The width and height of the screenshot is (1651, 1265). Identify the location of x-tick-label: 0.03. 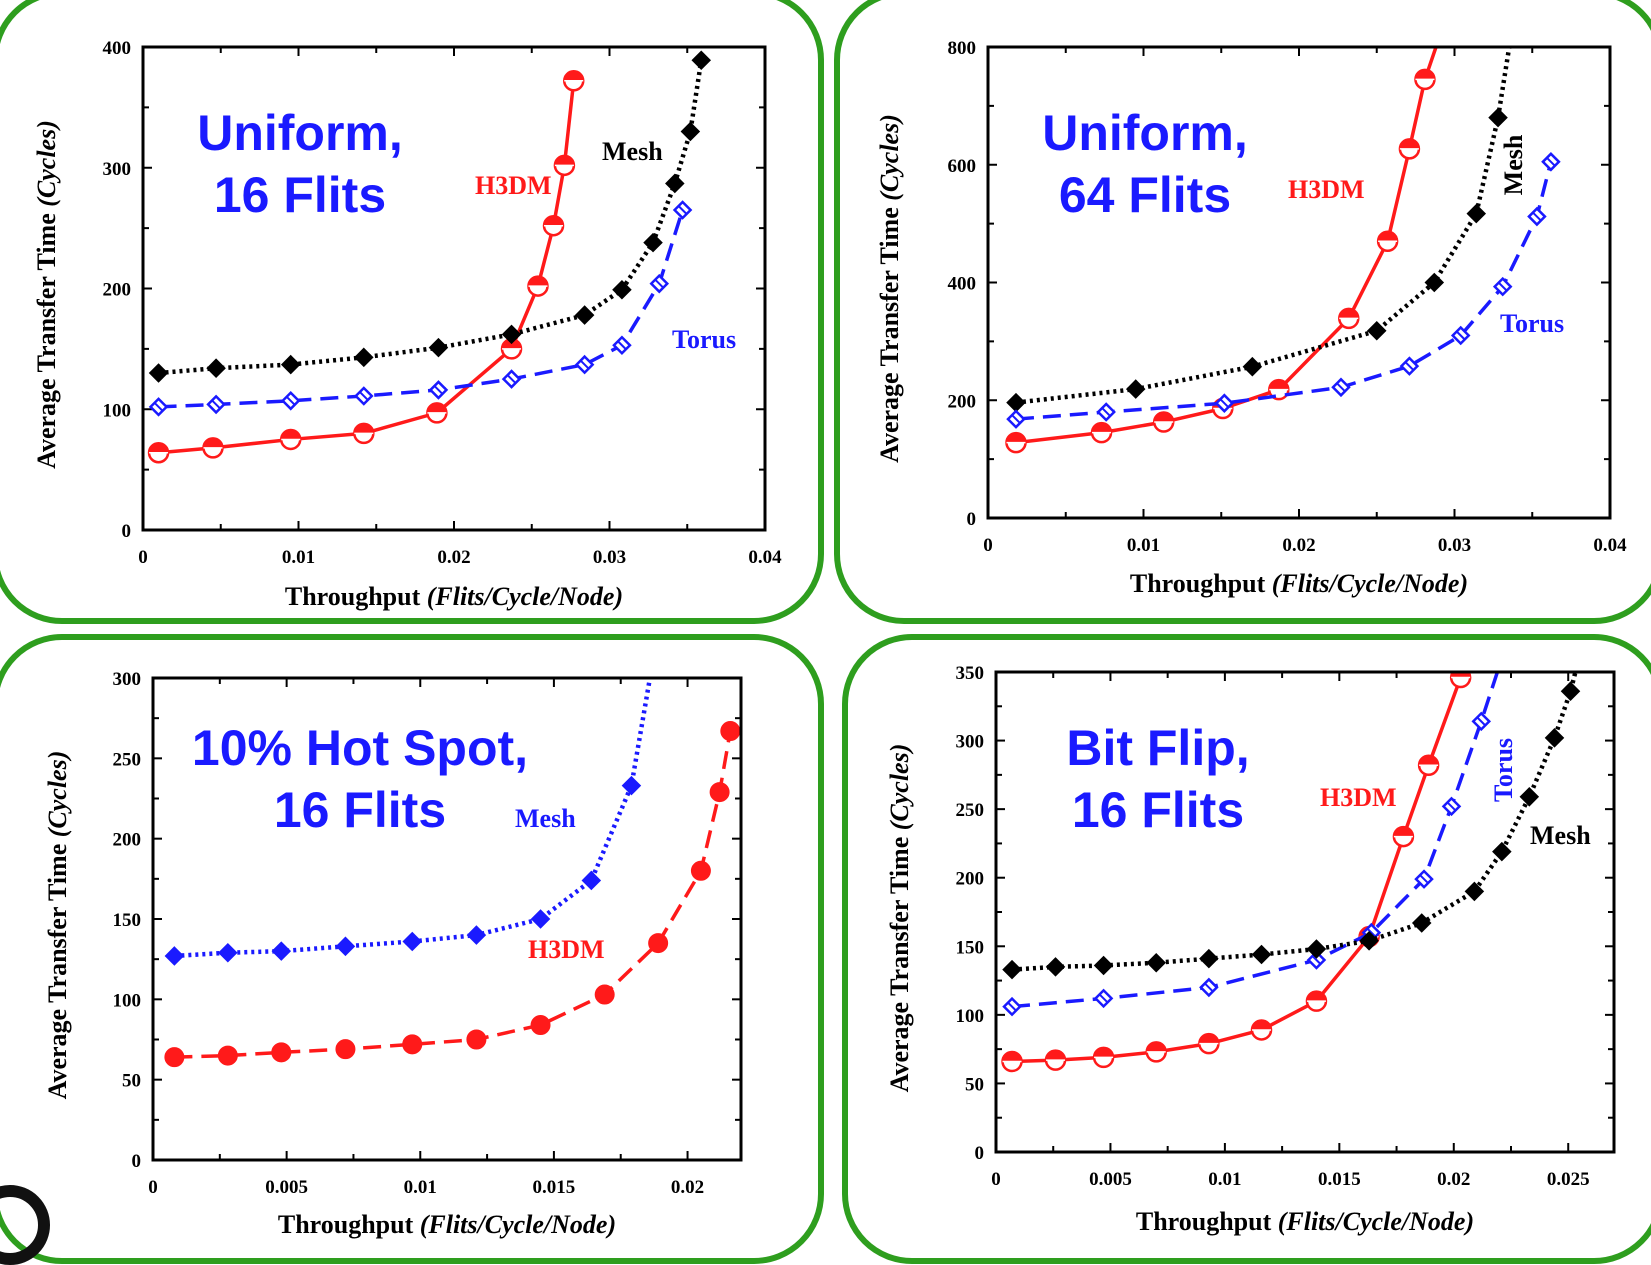
(609, 557).